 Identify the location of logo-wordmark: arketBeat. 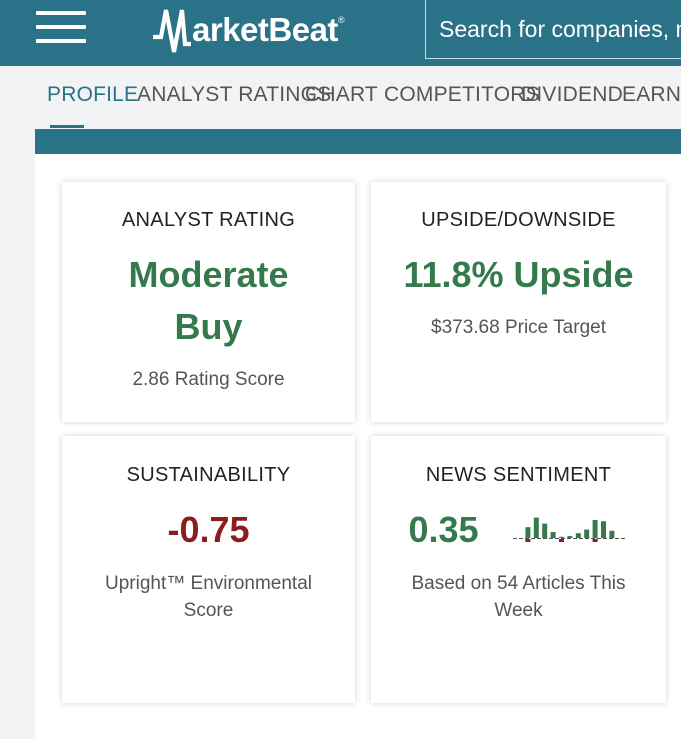
(265, 29).